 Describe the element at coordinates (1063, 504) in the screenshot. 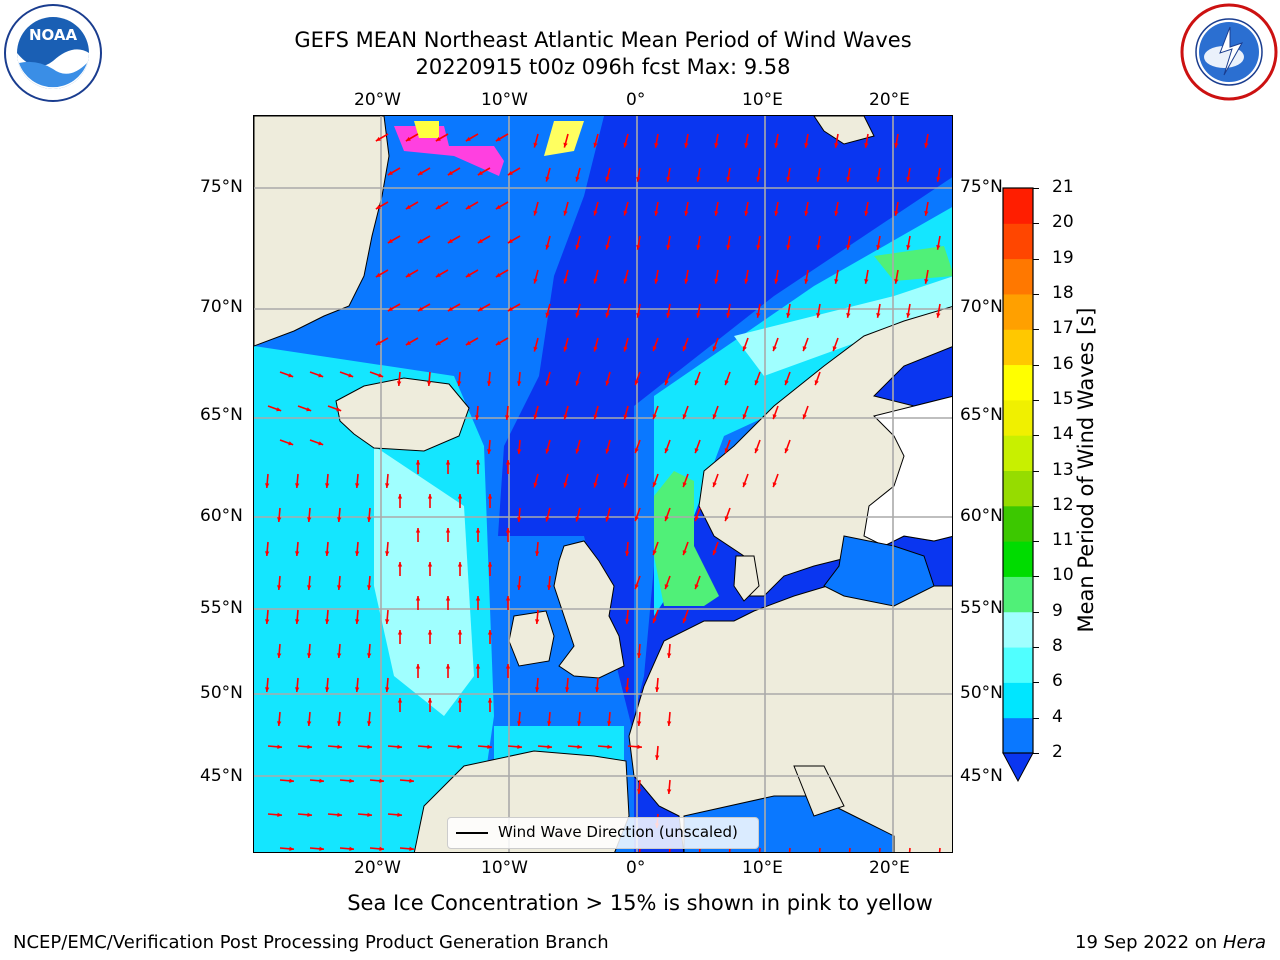

I see `colorbar-tick-label: 12` at that location.